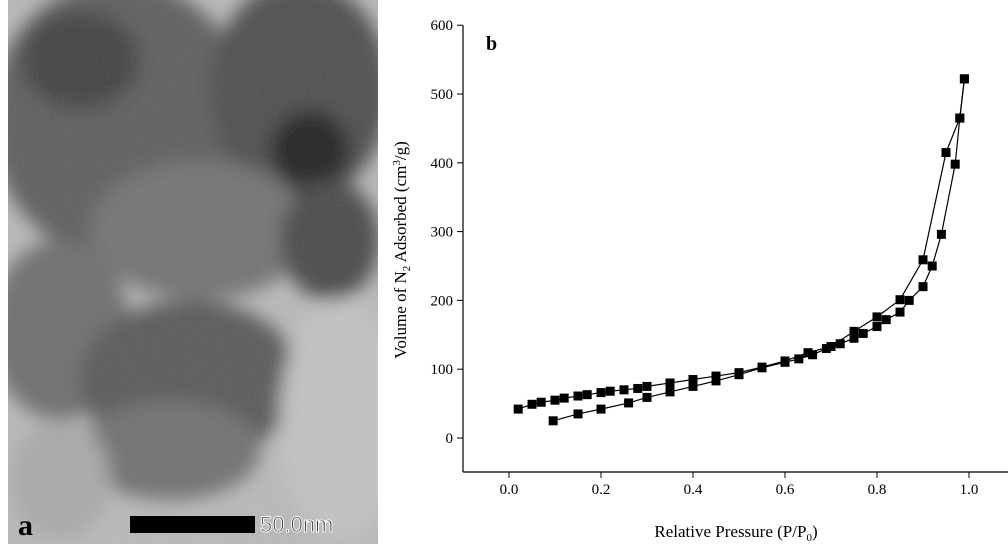  What do you see at coordinates (25, 525) in the screenshot?
I see `panel-label: a` at bounding box center [25, 525].